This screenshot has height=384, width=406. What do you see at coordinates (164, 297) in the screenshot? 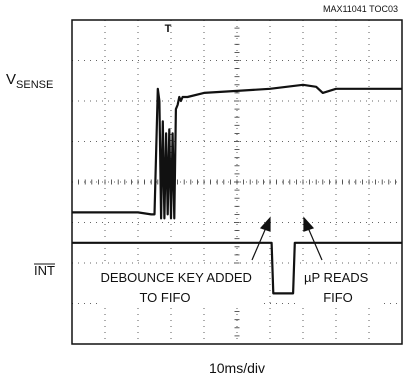
I see `debounce-line-2: TO FIFO` at bounding box center [164, 297].